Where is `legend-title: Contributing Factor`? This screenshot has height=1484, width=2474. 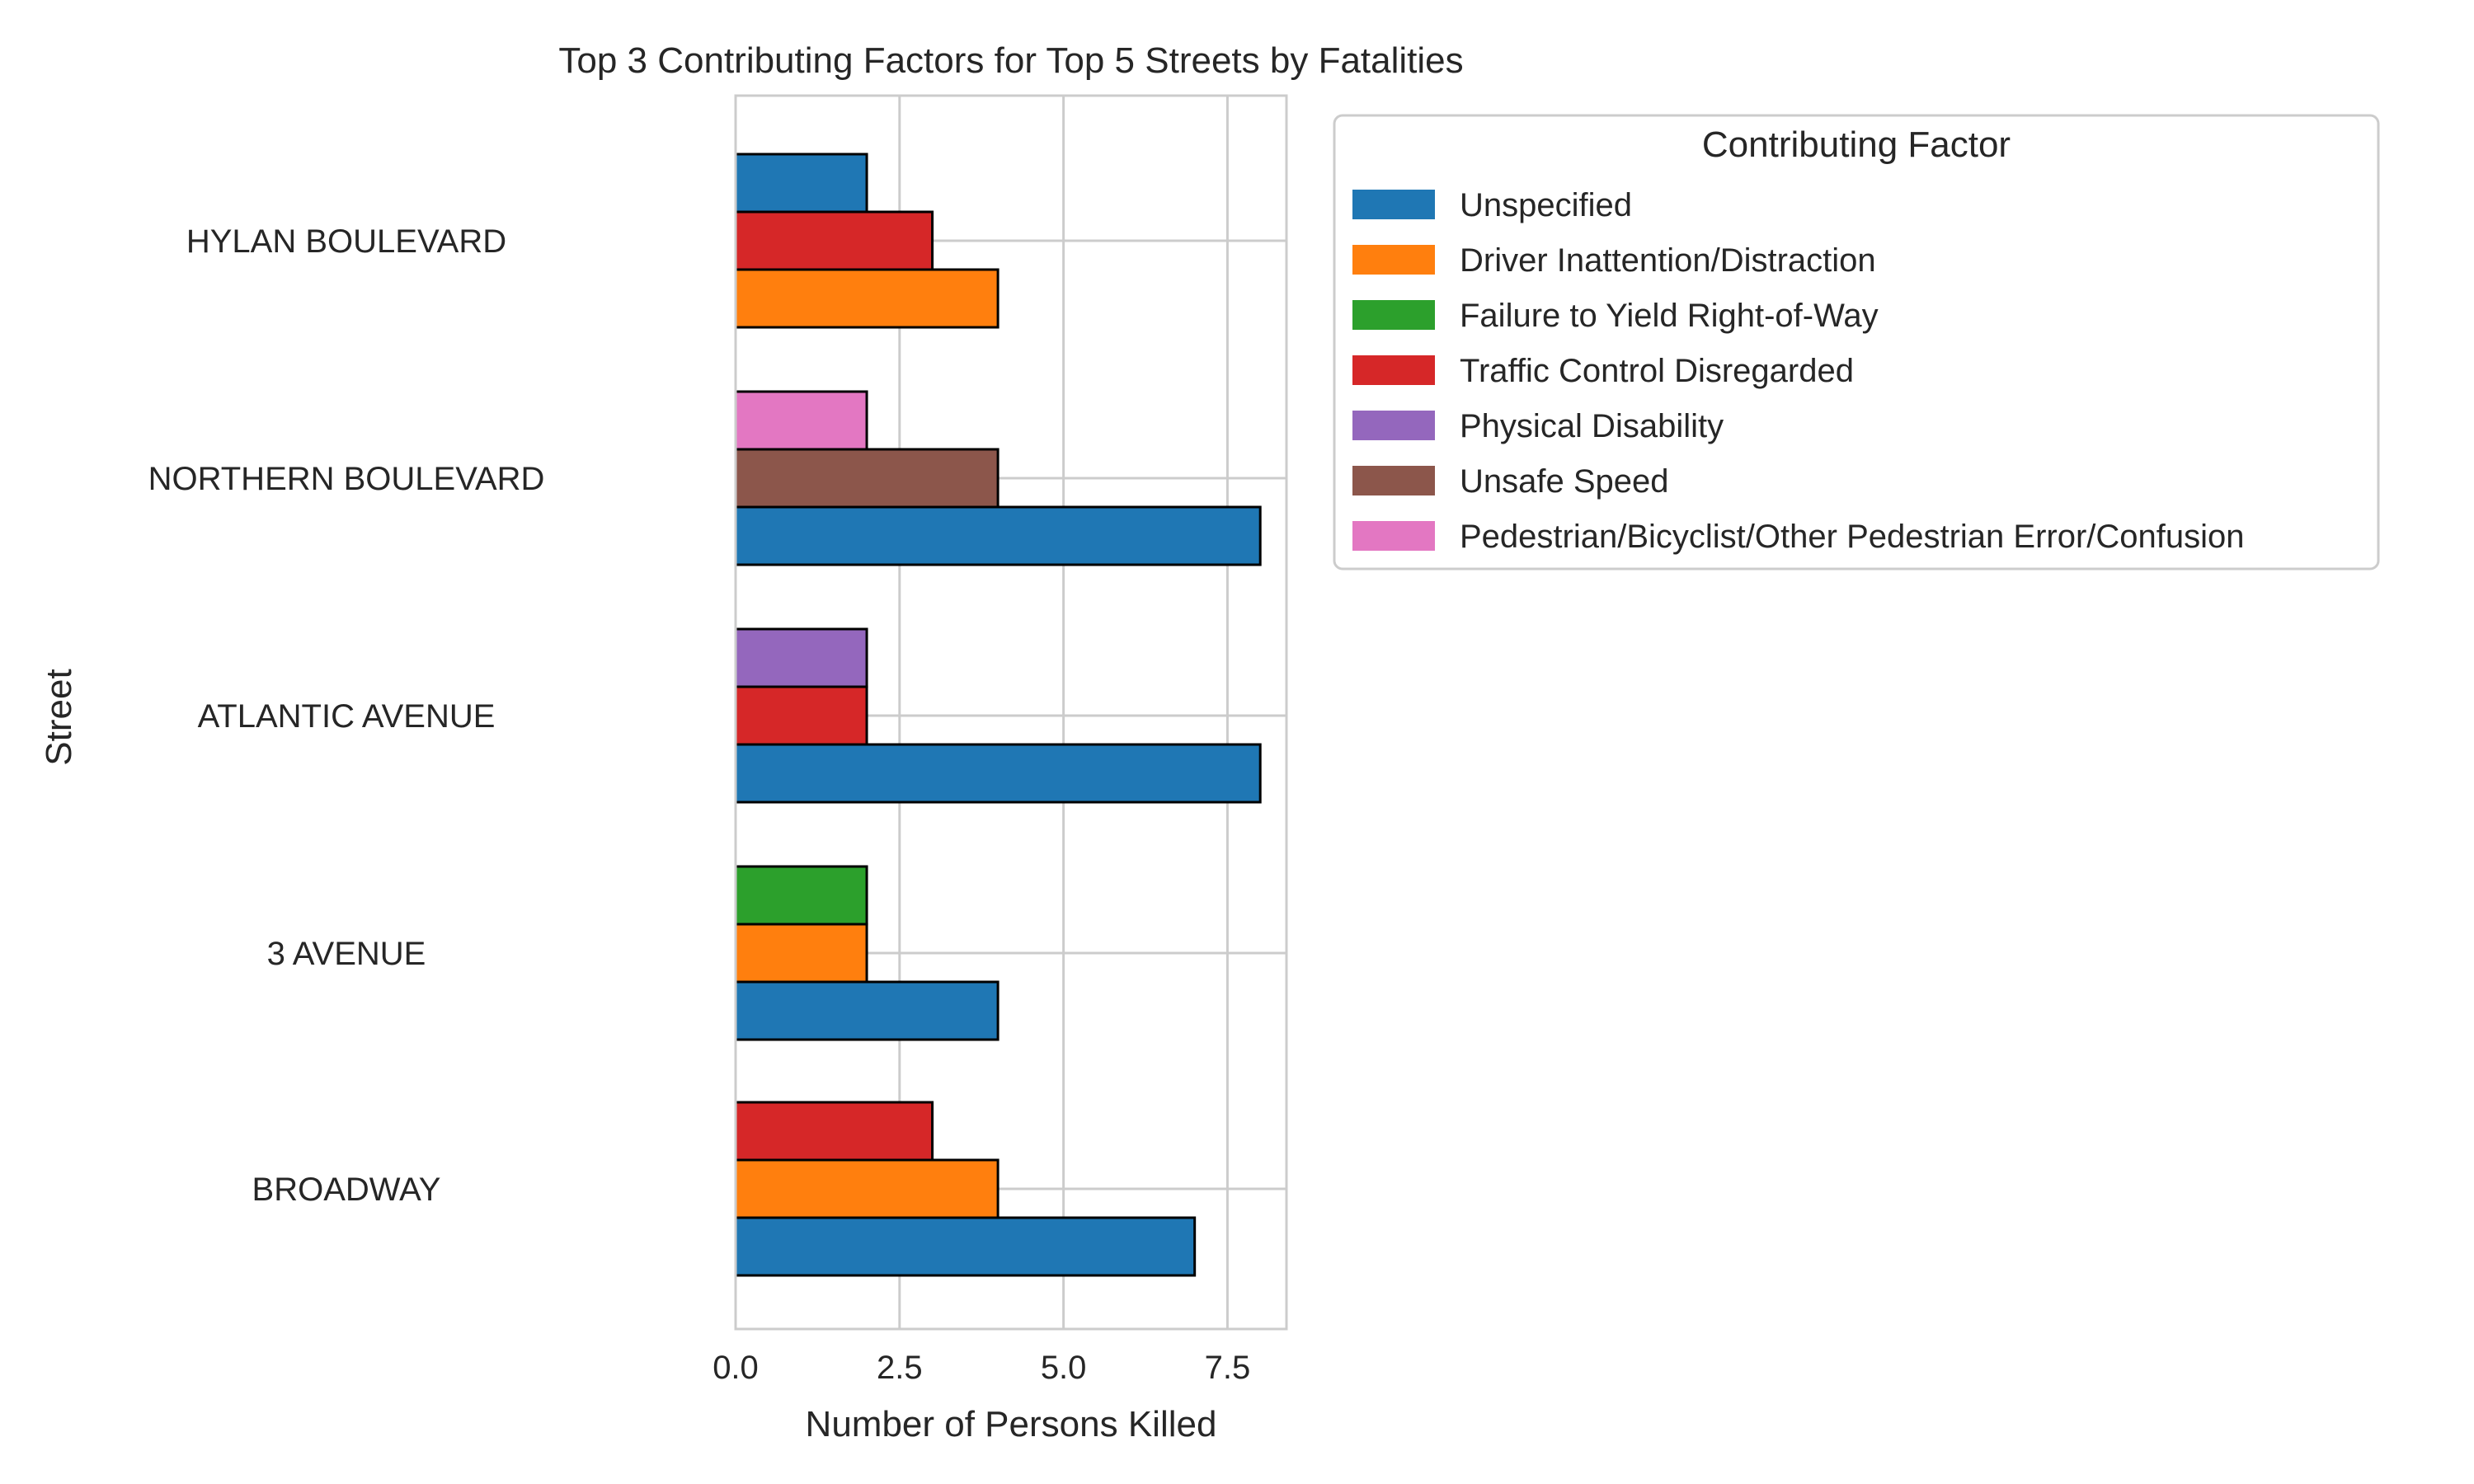
legend-title: Contributing Factor is located at coordinates (1856, 144).